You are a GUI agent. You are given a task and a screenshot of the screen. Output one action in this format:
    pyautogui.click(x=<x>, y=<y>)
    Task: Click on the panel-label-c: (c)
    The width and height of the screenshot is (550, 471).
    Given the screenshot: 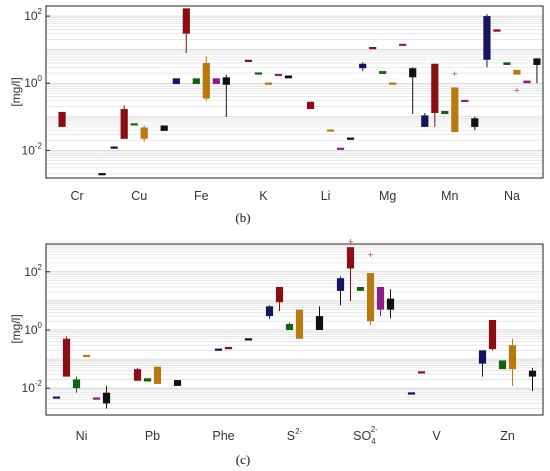 What is the action you would take?
    pyautogui.click(x=243, y=459)
    